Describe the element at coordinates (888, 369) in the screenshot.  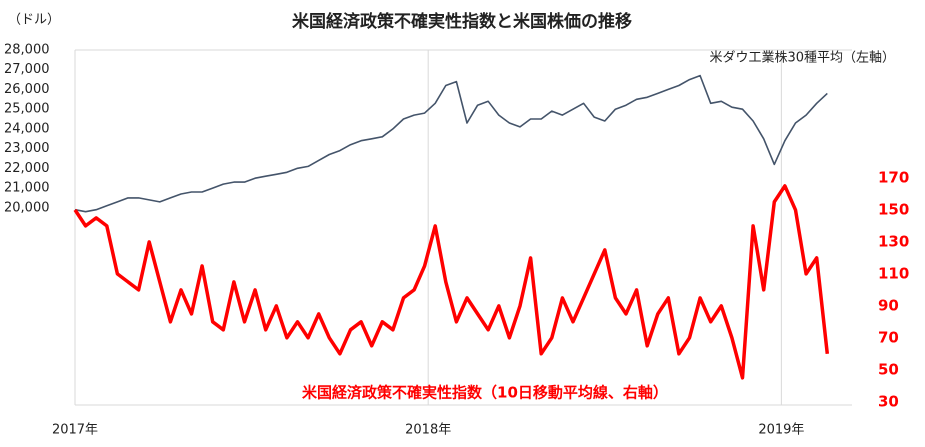
I see `y2-tick-label: 50` at that location.